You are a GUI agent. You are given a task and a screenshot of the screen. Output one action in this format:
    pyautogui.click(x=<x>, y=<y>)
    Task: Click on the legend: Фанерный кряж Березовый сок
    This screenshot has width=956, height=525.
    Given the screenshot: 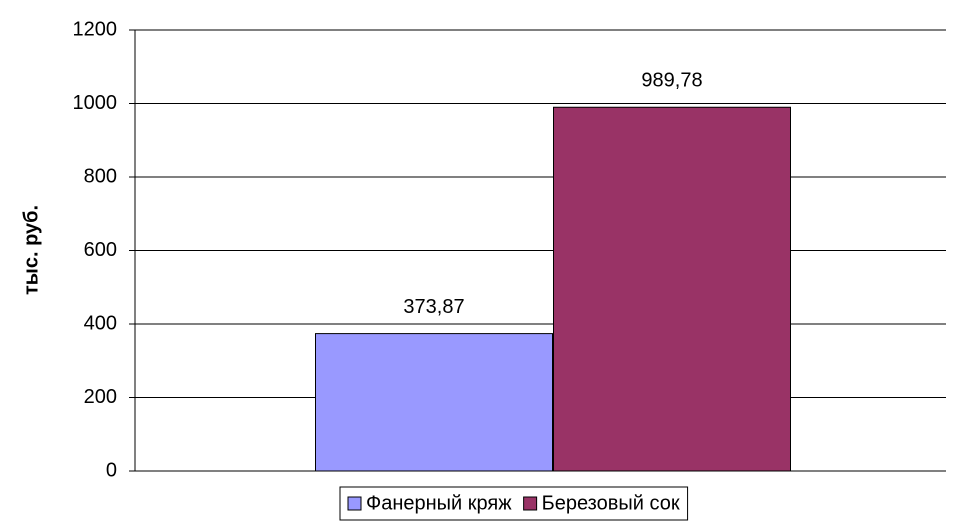 What is the action you would take?
    pyautogui.click(x=514, y=503)
    